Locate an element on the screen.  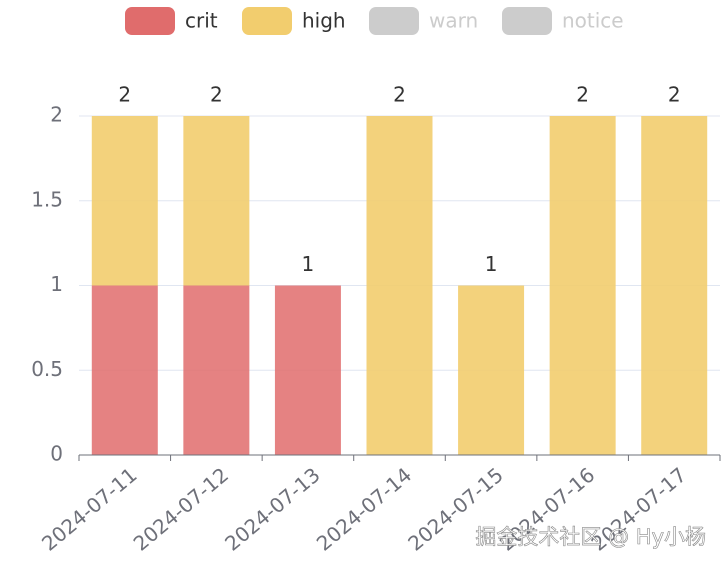
legend-label: warn is located at coordinates (453, 21).